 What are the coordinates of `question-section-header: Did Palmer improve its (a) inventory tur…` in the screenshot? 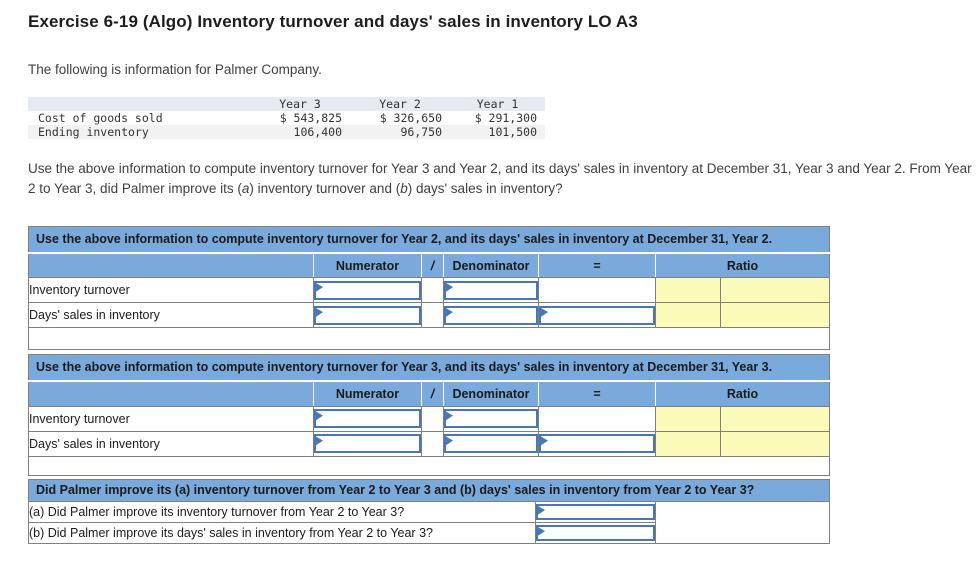 It's located at (429, 490).